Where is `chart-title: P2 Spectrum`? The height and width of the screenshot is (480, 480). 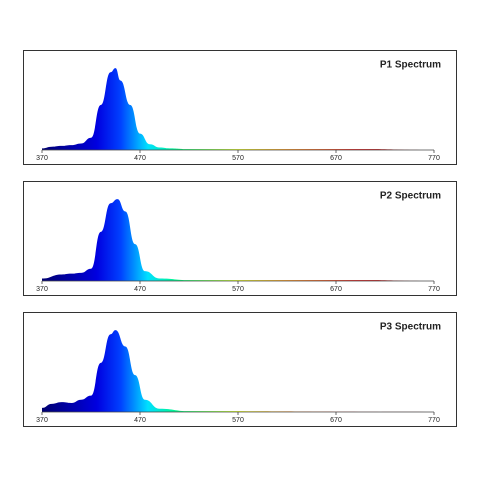
chart-title: P2 Spectrum is located at coordinates (410, 196).